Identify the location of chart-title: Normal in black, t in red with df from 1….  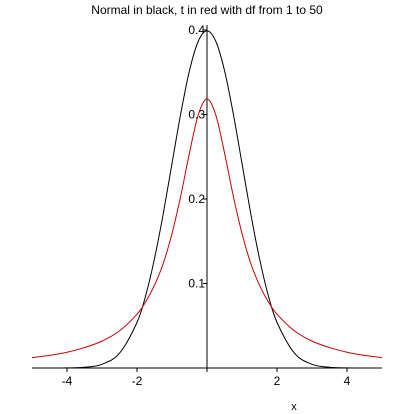
(207, 10).